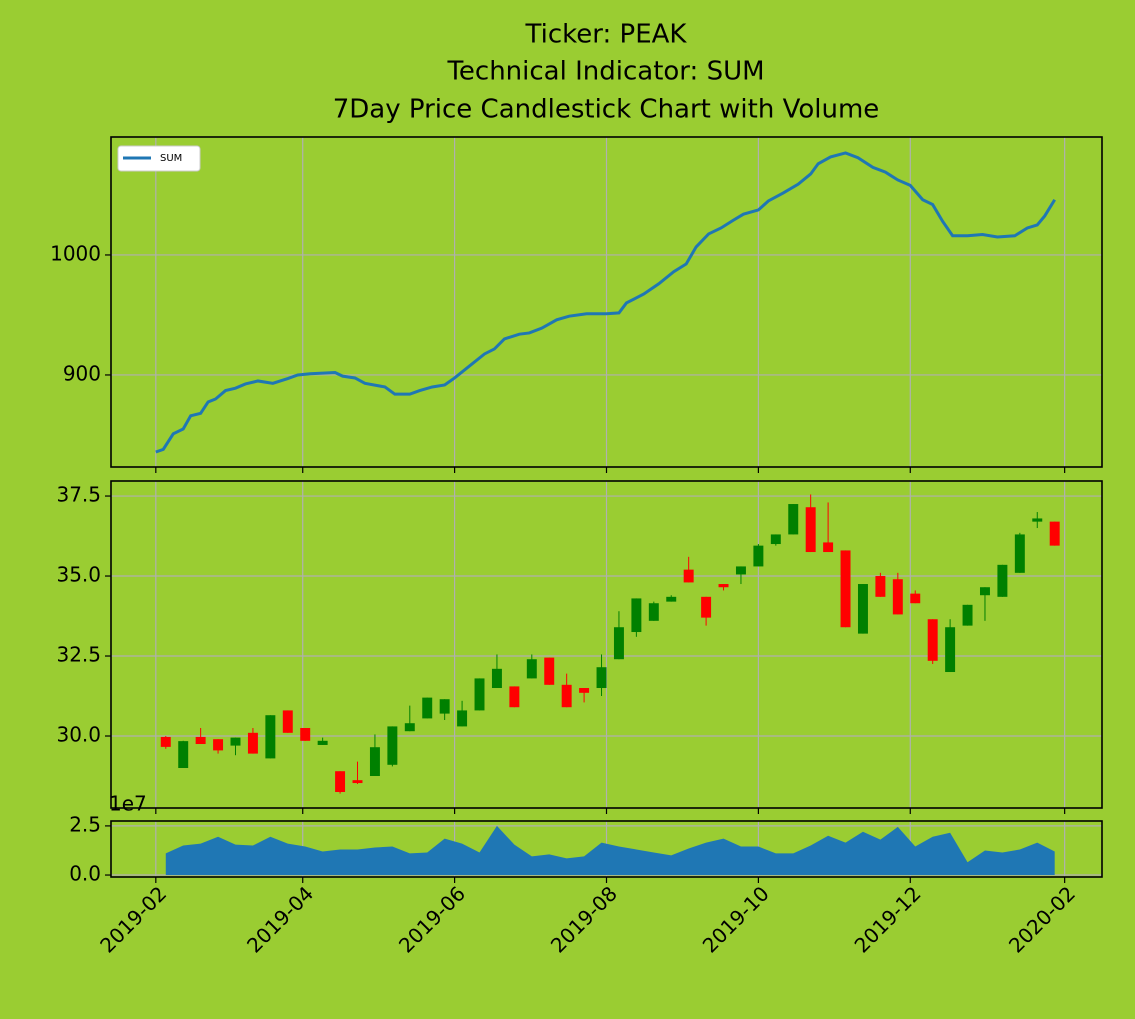 The height and width of the screenshot is (1019, 1135). I want to click on axis-offset-label: 1e7, so click(128, 804).